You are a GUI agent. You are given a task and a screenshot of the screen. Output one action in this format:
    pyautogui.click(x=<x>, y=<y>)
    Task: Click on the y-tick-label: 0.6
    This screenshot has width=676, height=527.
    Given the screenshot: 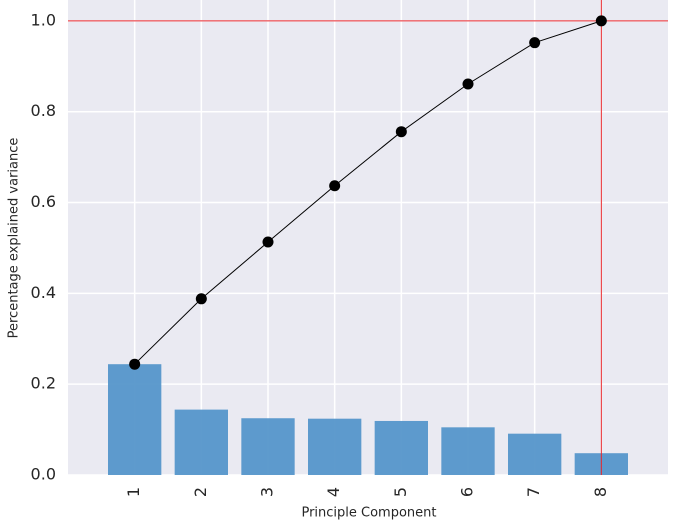 What is the action you would take?
    pyautogui.click(x=43, y=201)
    